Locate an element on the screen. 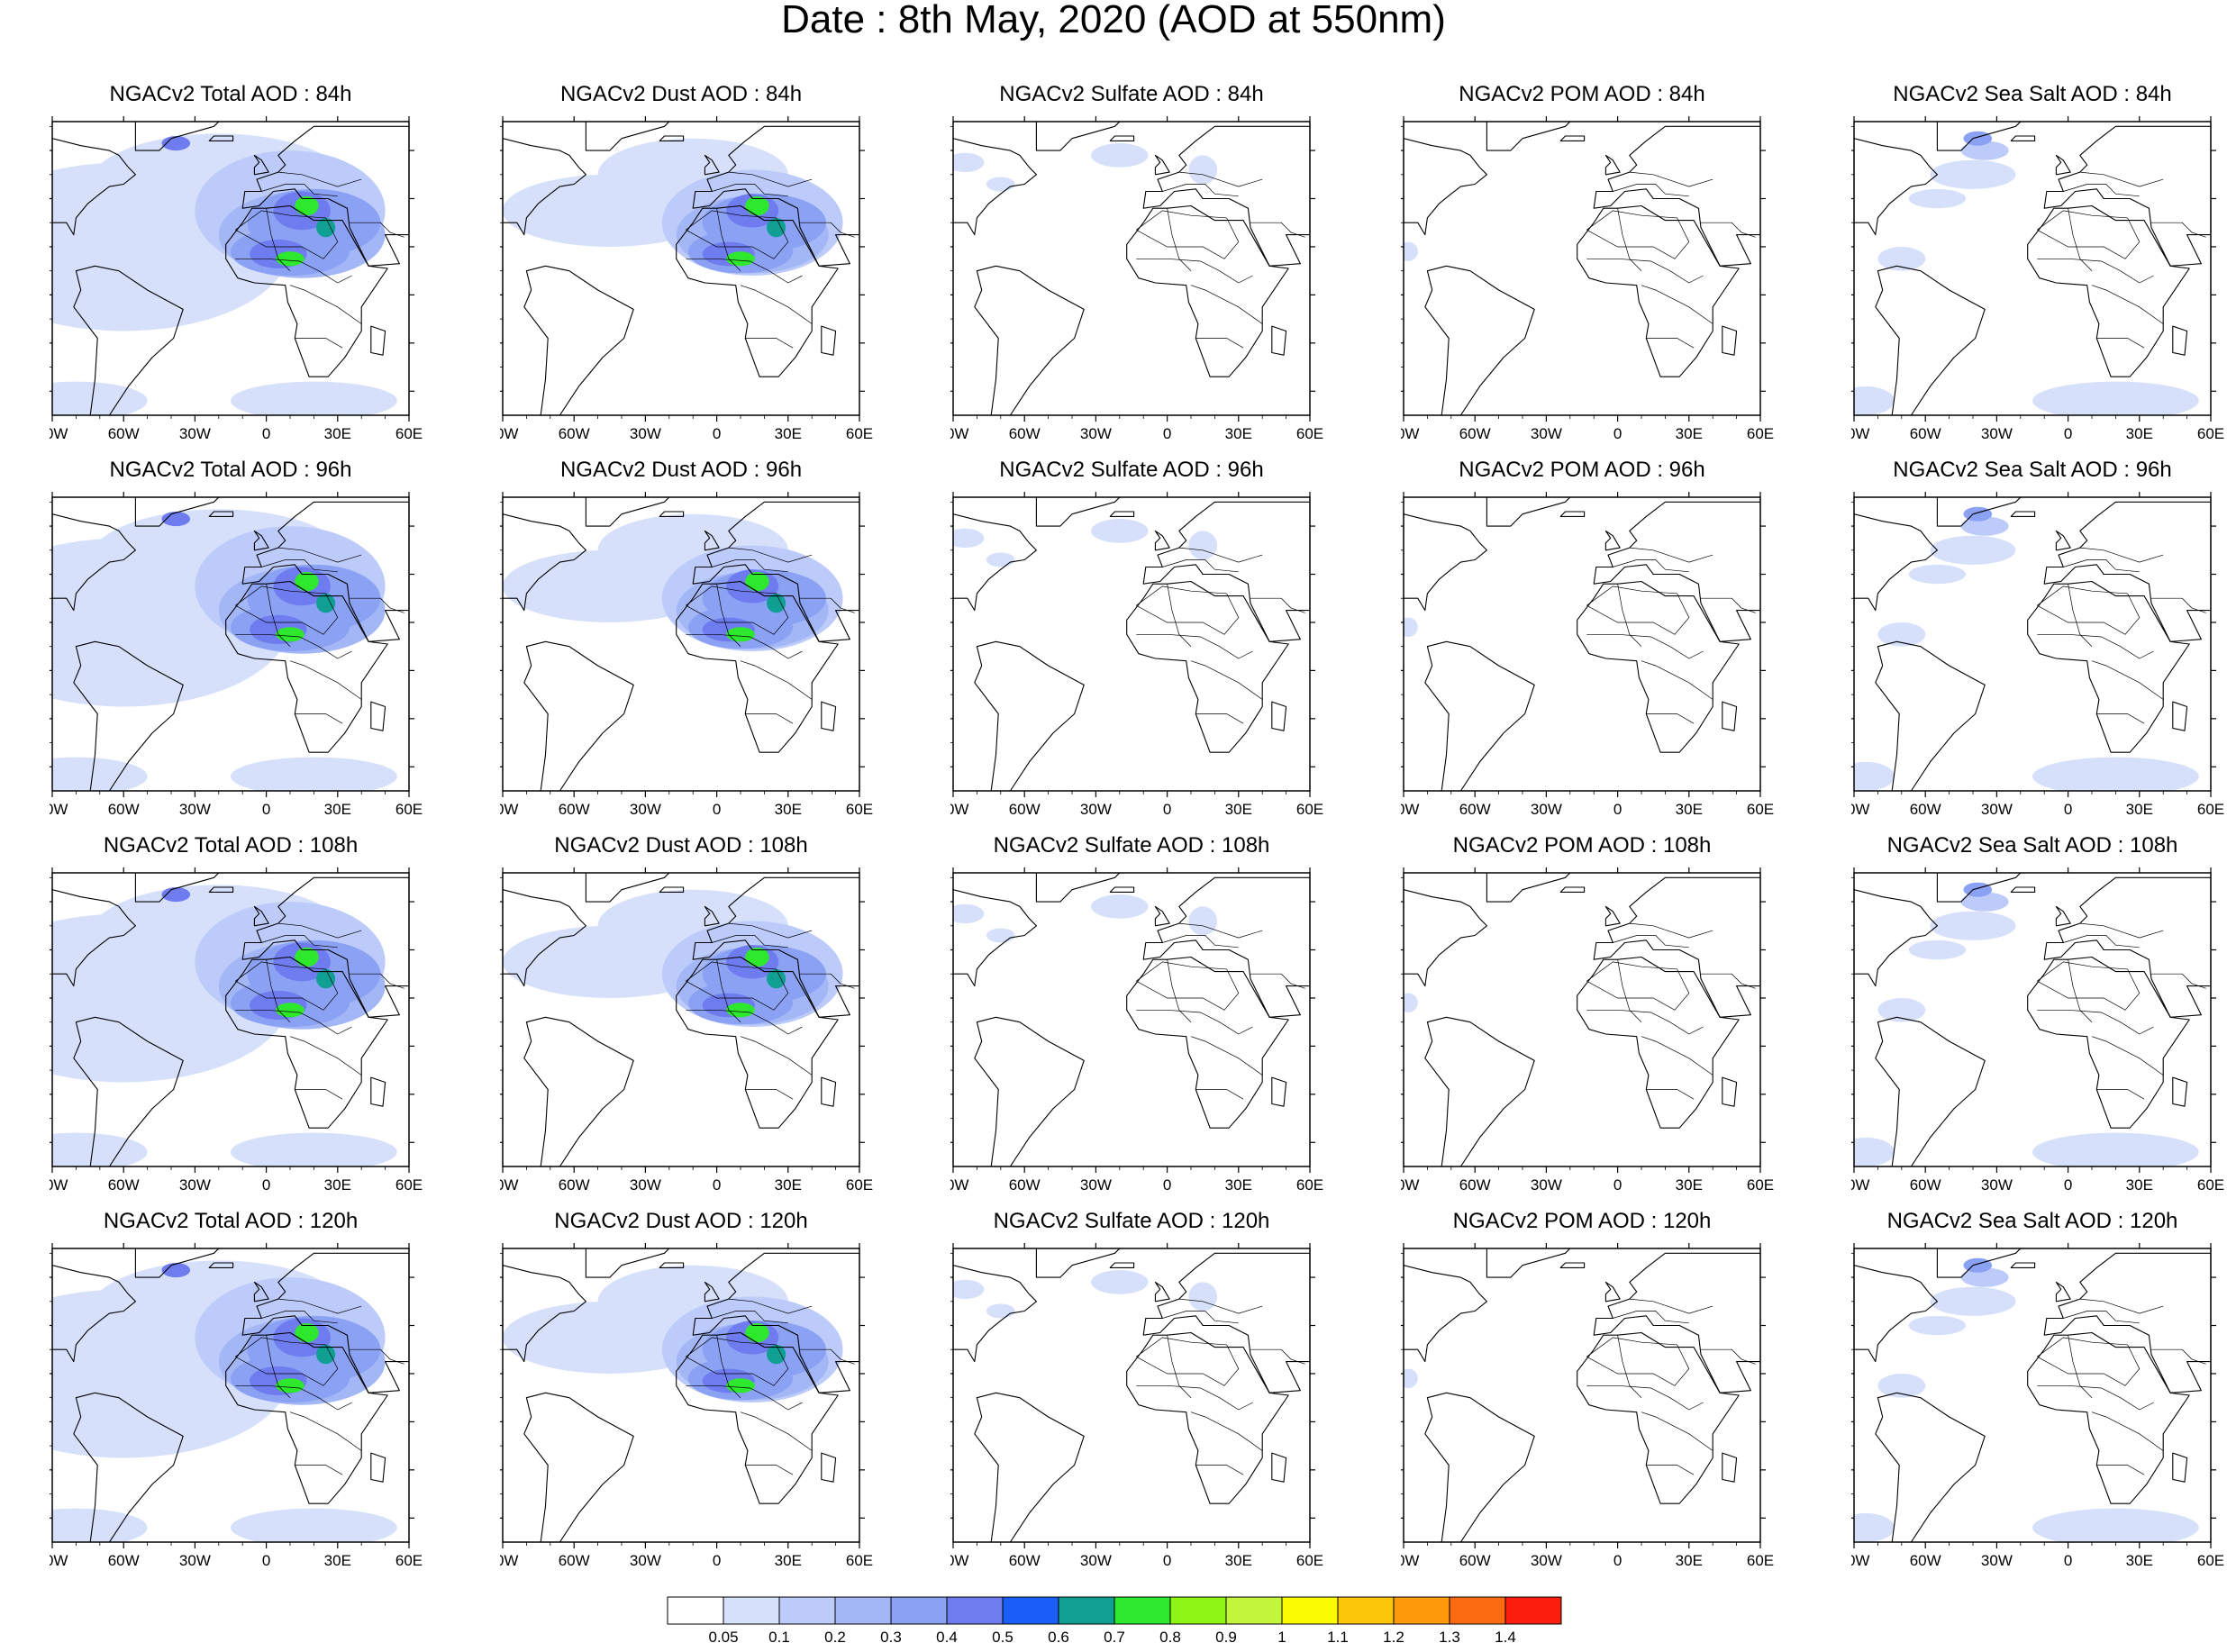 This screenshot has height=1652, width=2227. panel-title: NGACv2 Dust AOD : 96h is located at coordinates (681, 470).